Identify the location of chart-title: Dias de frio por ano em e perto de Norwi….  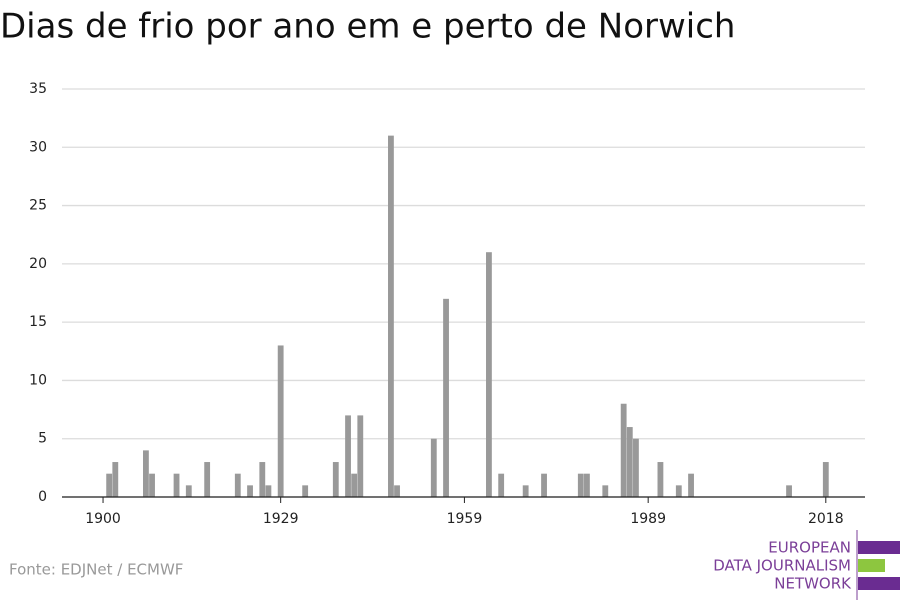
(367, 27).